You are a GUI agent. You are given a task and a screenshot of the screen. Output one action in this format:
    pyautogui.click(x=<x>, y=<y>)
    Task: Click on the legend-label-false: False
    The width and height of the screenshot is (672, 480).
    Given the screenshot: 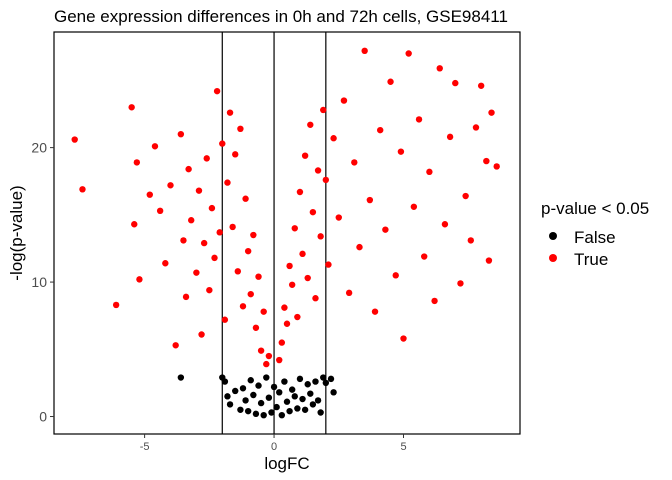 What is the action you would take?
    pyautogui.click(x=595, y=237)
    